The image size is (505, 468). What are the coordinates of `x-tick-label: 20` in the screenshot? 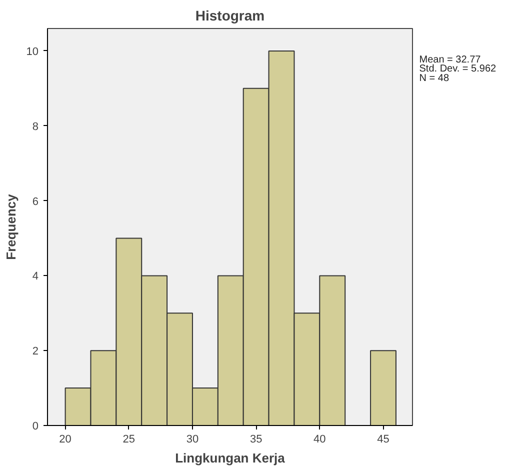 It's located at (65, 440).